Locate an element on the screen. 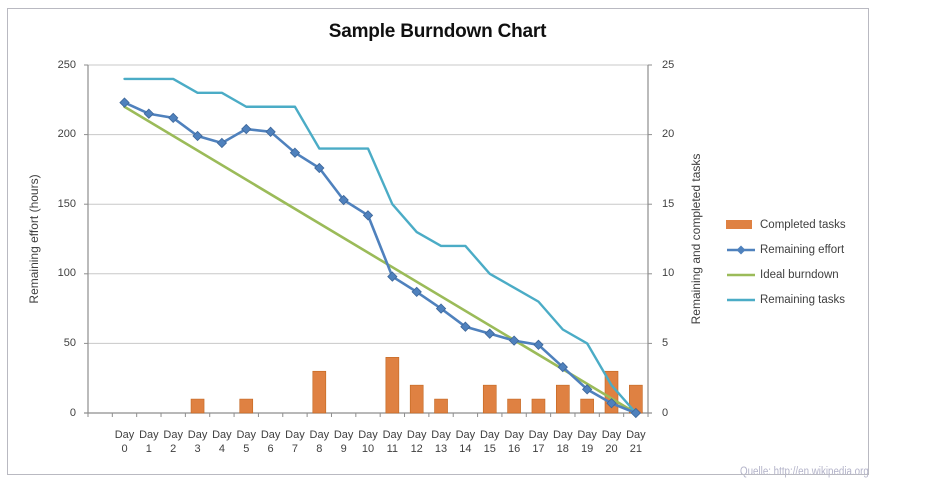 This screenshot has height=492, width=926. legend-label: Ideal burndown is located at coordinates (799, 274).